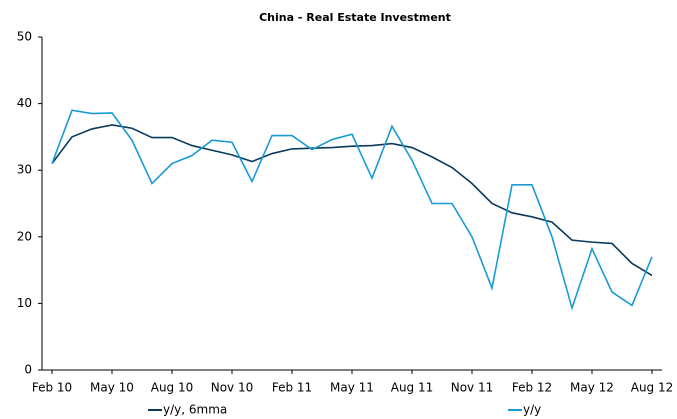 Image resolution: width=677 pixels, height=419 pixels. Describe the element at coordinates (28, 370) in the screenshot. I see `y-tick-label: 0` at that location.